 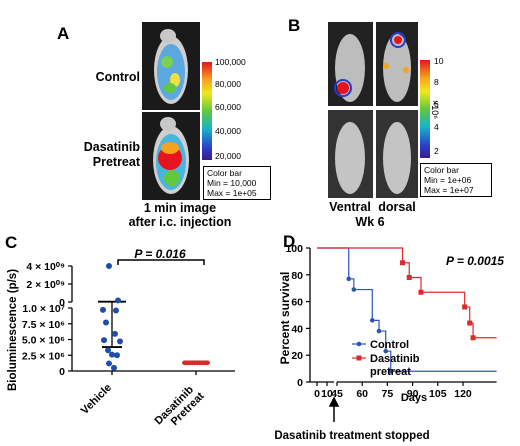 I want to click on y-tick-label: 80, so click(x=297, y=276).